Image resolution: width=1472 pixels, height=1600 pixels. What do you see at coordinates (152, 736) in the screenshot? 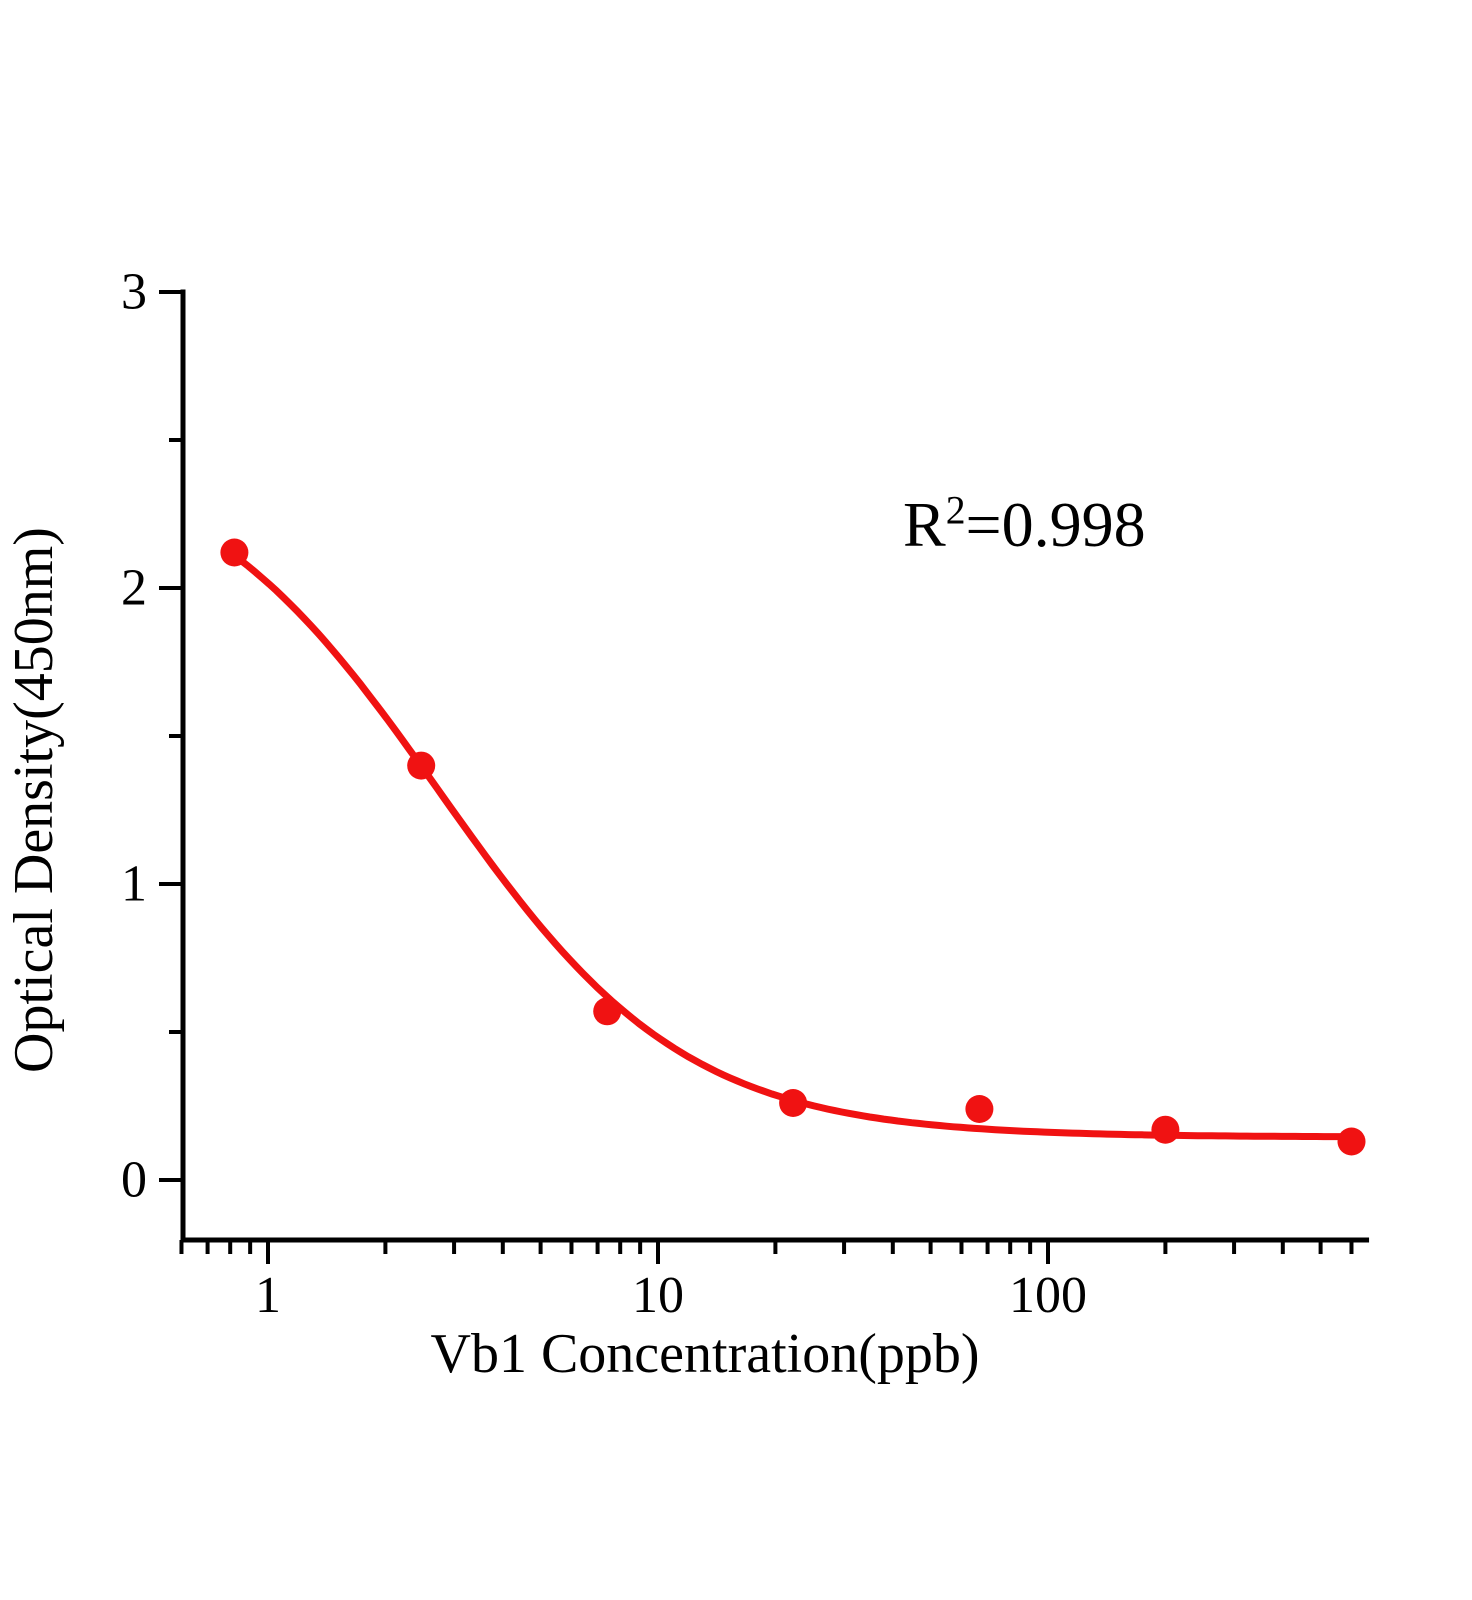
I see `y-axis-ticks: 0 1 2 3` at bounding box center [152, 736].